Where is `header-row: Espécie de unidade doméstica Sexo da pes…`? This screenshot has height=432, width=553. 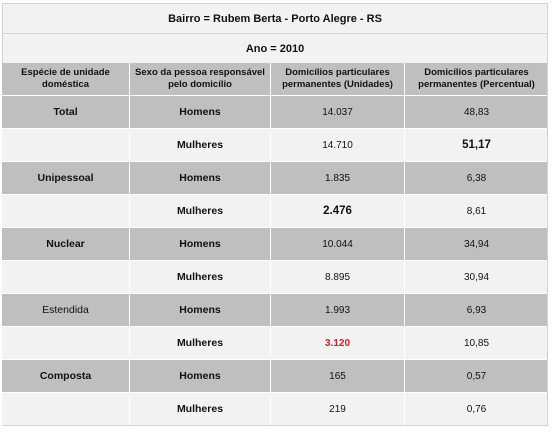
header-row: Espécie de unidade doméstica Sexo da pes… is located at coordinates (275, 79).